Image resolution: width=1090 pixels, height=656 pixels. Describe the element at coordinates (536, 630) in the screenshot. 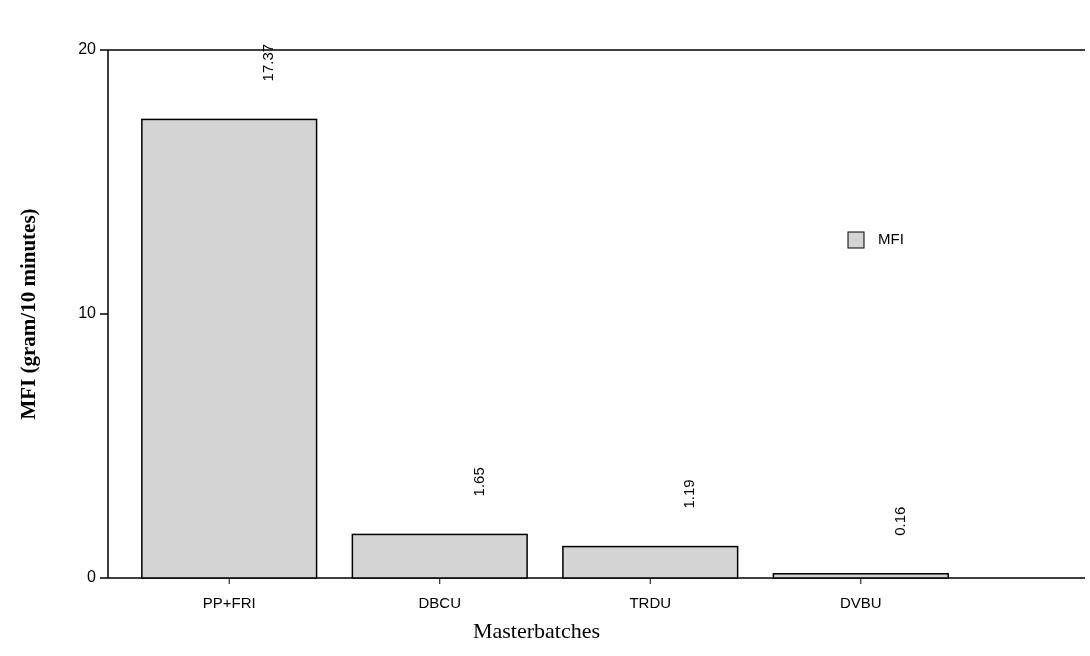

I see `x-axis-title: Masterbatches` at that location.